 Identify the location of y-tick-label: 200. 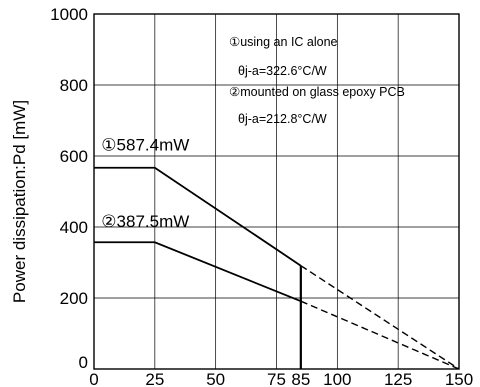
(74, 298).